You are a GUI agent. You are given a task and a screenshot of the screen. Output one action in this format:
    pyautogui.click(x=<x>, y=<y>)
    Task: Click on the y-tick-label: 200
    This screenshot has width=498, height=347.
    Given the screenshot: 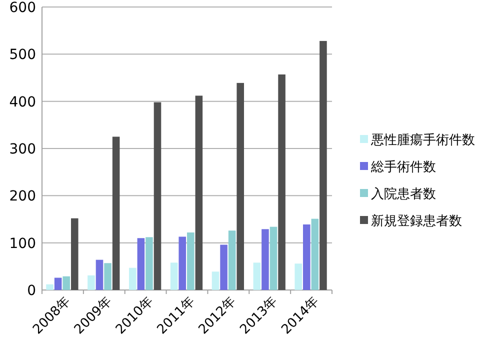 What is the action you would take?
    pyautogui.click(x=22, y=196)
    